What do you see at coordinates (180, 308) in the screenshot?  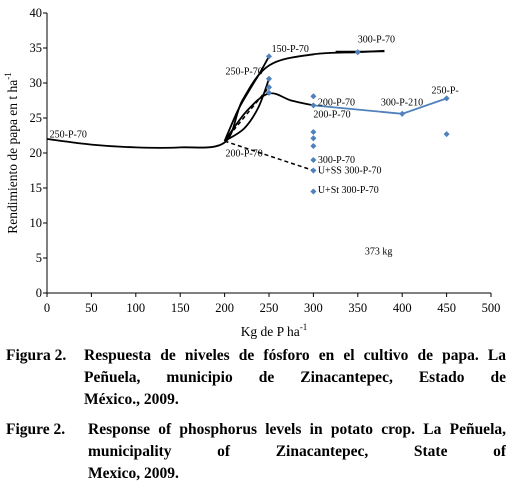 I see `x-tick-label: 150` at bounding box center [180, 308].